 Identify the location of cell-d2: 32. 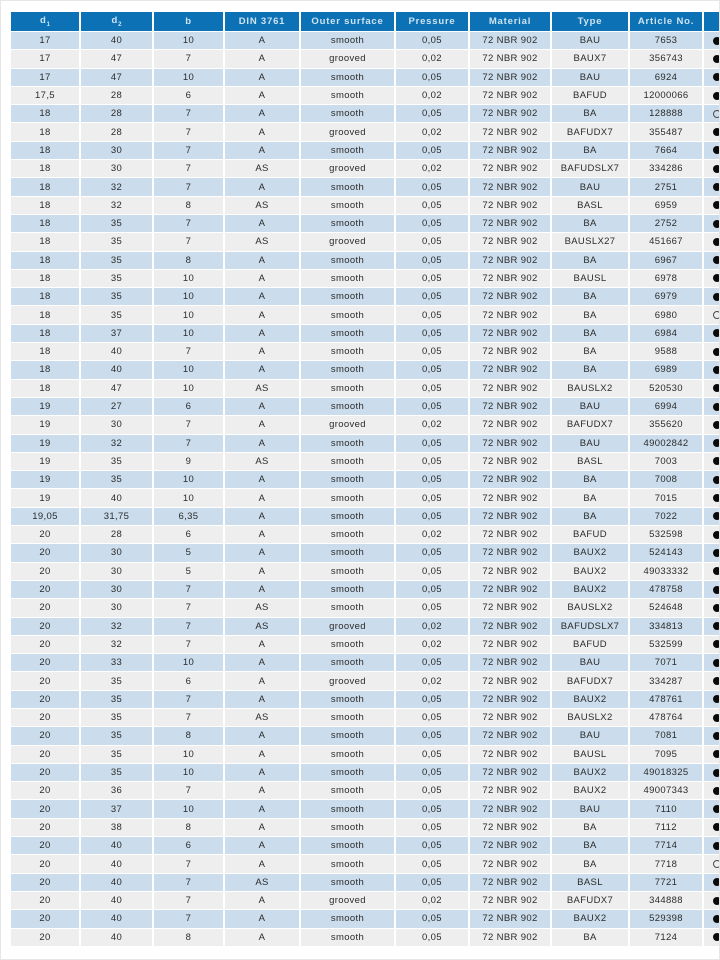
(116, 626).